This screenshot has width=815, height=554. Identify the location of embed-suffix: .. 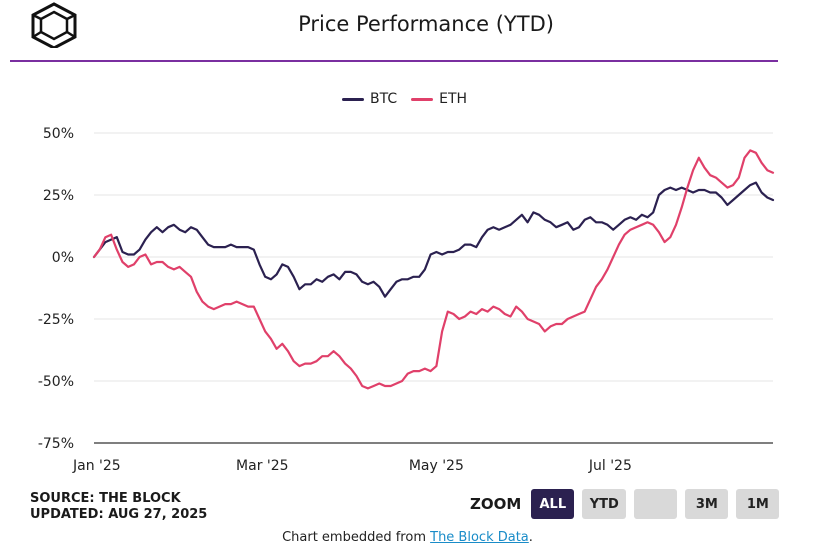
(530, 537).